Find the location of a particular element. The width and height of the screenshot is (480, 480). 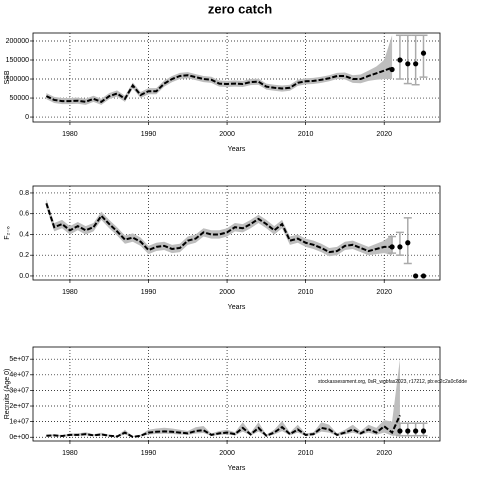

y-tick-label: 0 is located at coordinates (27, 117).